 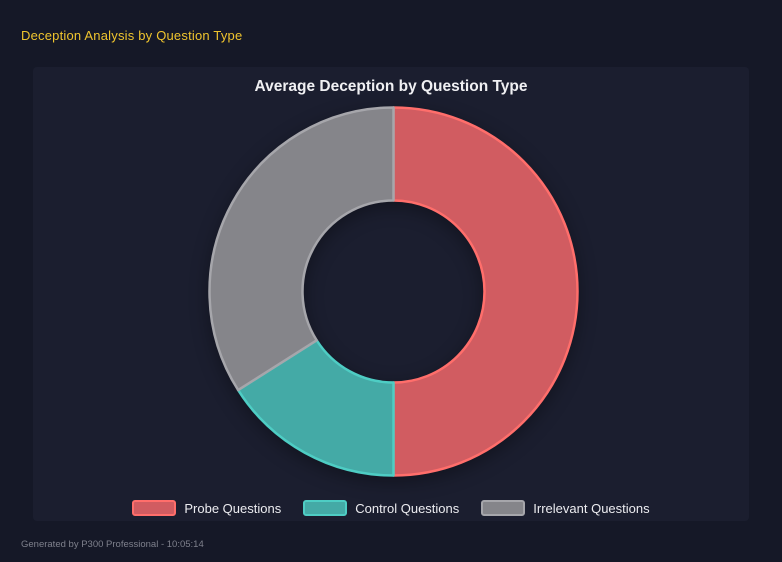 What do you see at coordinates (154, 508) in the screenshot?
I see `legend-swatch-probe` at bounding box center [154, 508].